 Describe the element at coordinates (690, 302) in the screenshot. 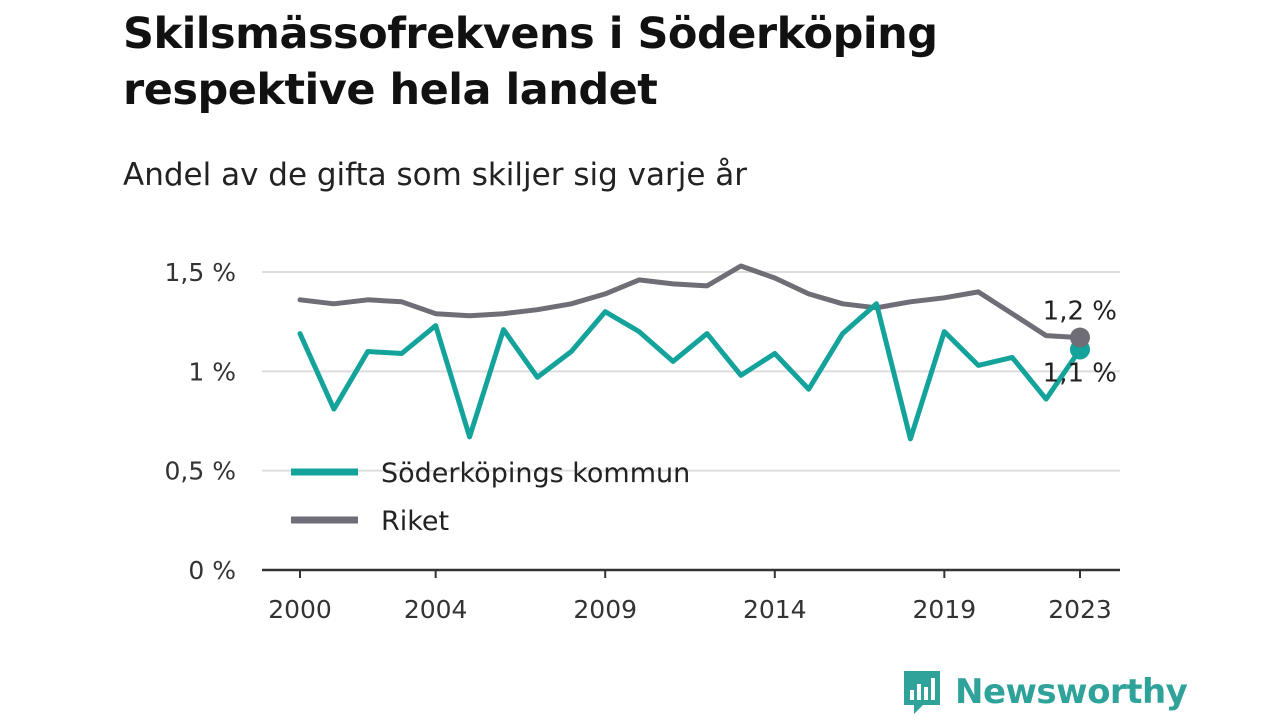

I see `series-line-riket` at that location.